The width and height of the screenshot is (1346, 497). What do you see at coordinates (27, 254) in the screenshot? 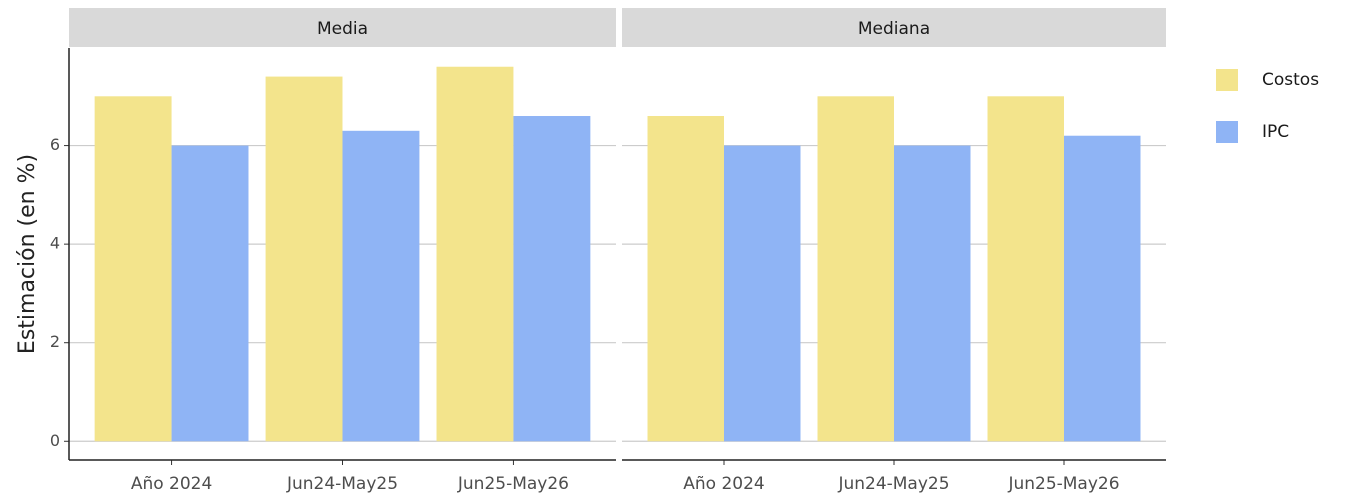
I see `y-axis-label: Estimación (en %)` at bounding box center [27, 254].